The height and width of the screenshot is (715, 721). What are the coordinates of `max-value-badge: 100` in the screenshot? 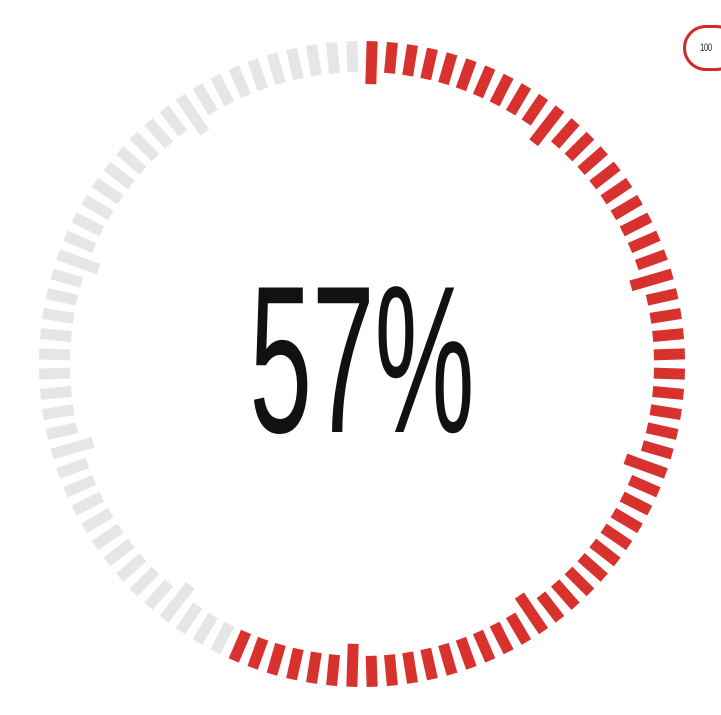 It's located at (702, 48).